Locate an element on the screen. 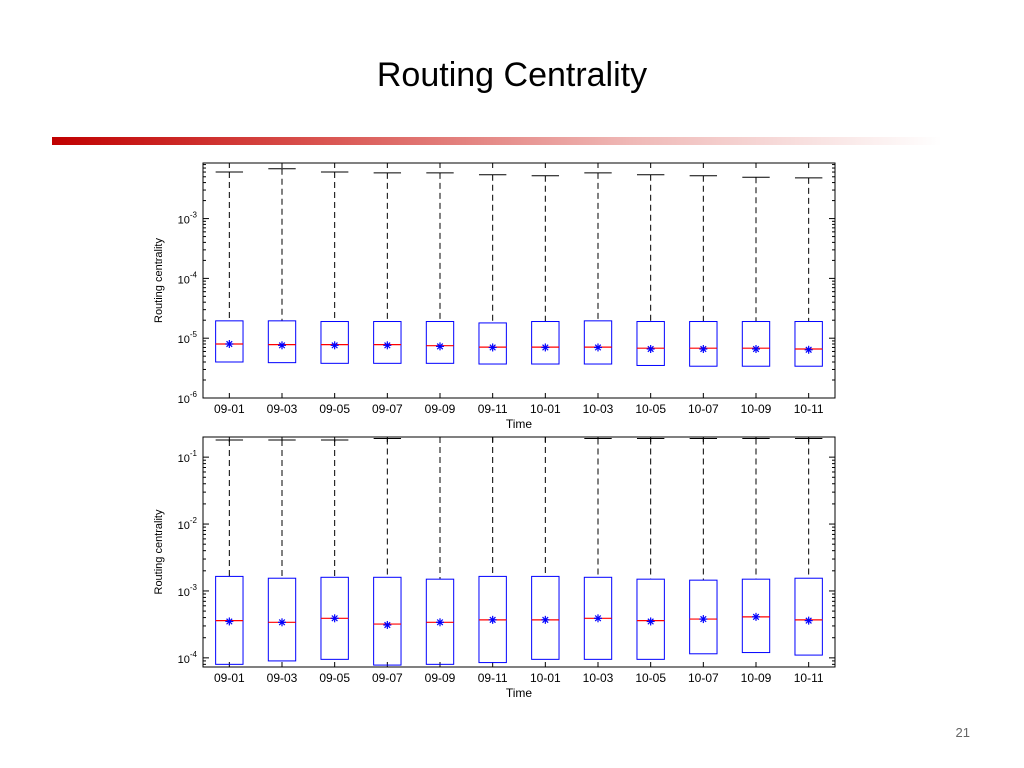 This screenshot has width=1024, height=768. box-10-05: 10-05 is located at coordinates (650, 561).